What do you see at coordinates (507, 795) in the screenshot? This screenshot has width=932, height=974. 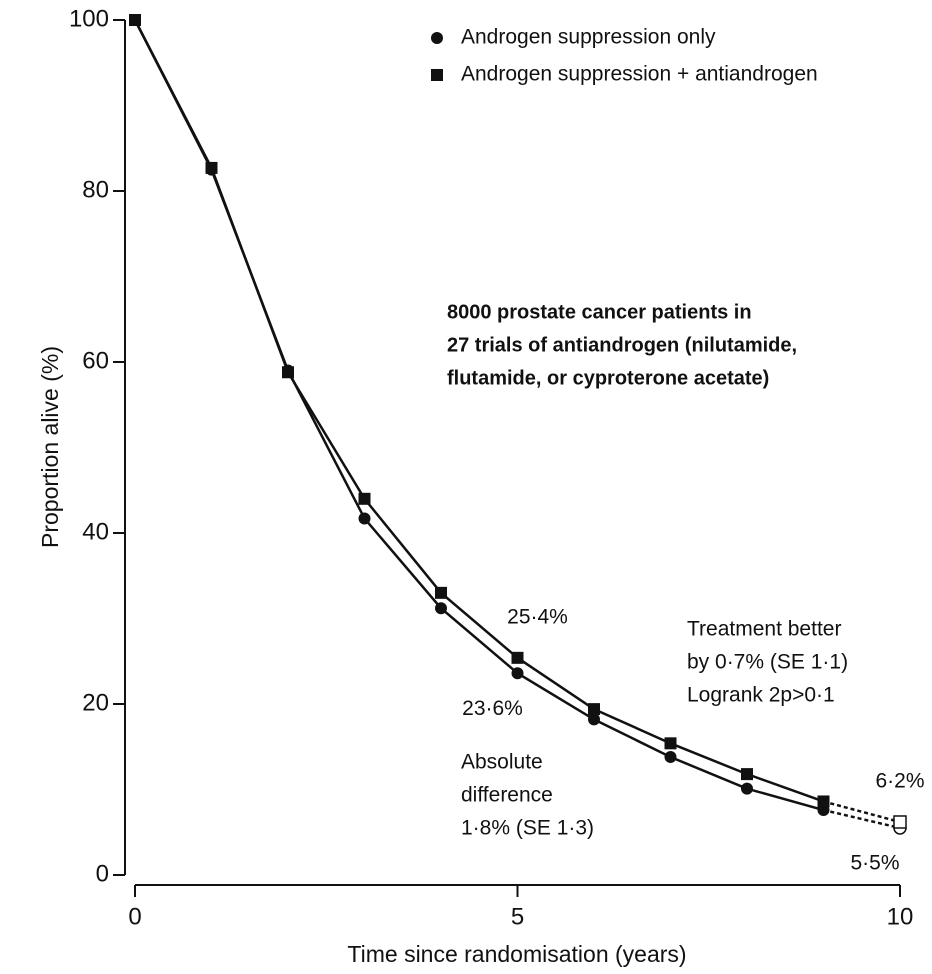 I see `annotation: difference` at bounding box center [507, 795].